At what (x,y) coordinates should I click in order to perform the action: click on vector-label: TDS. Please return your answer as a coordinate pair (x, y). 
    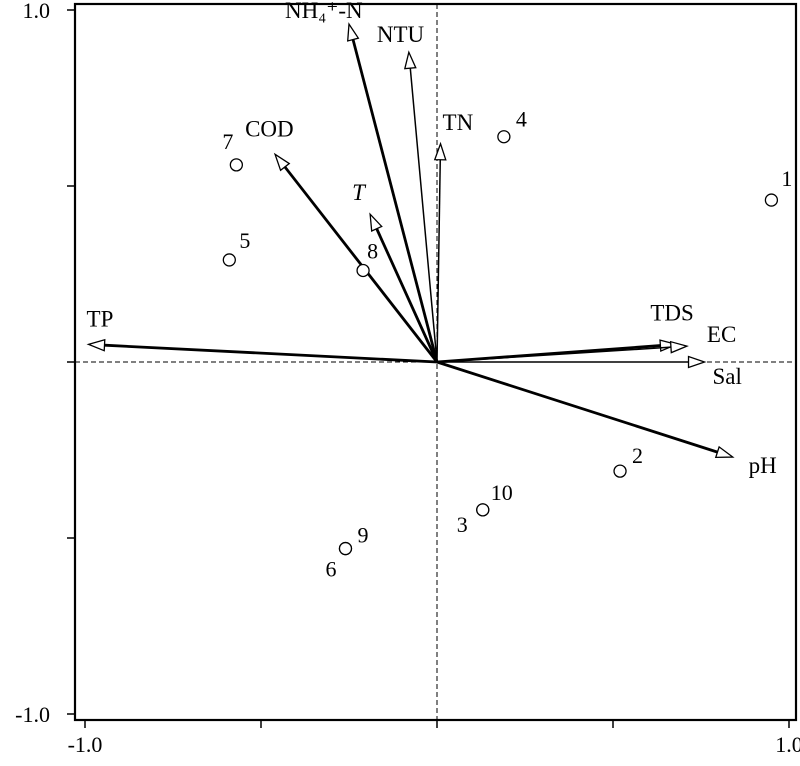
    Looking at the image, I should click on (671, 312).